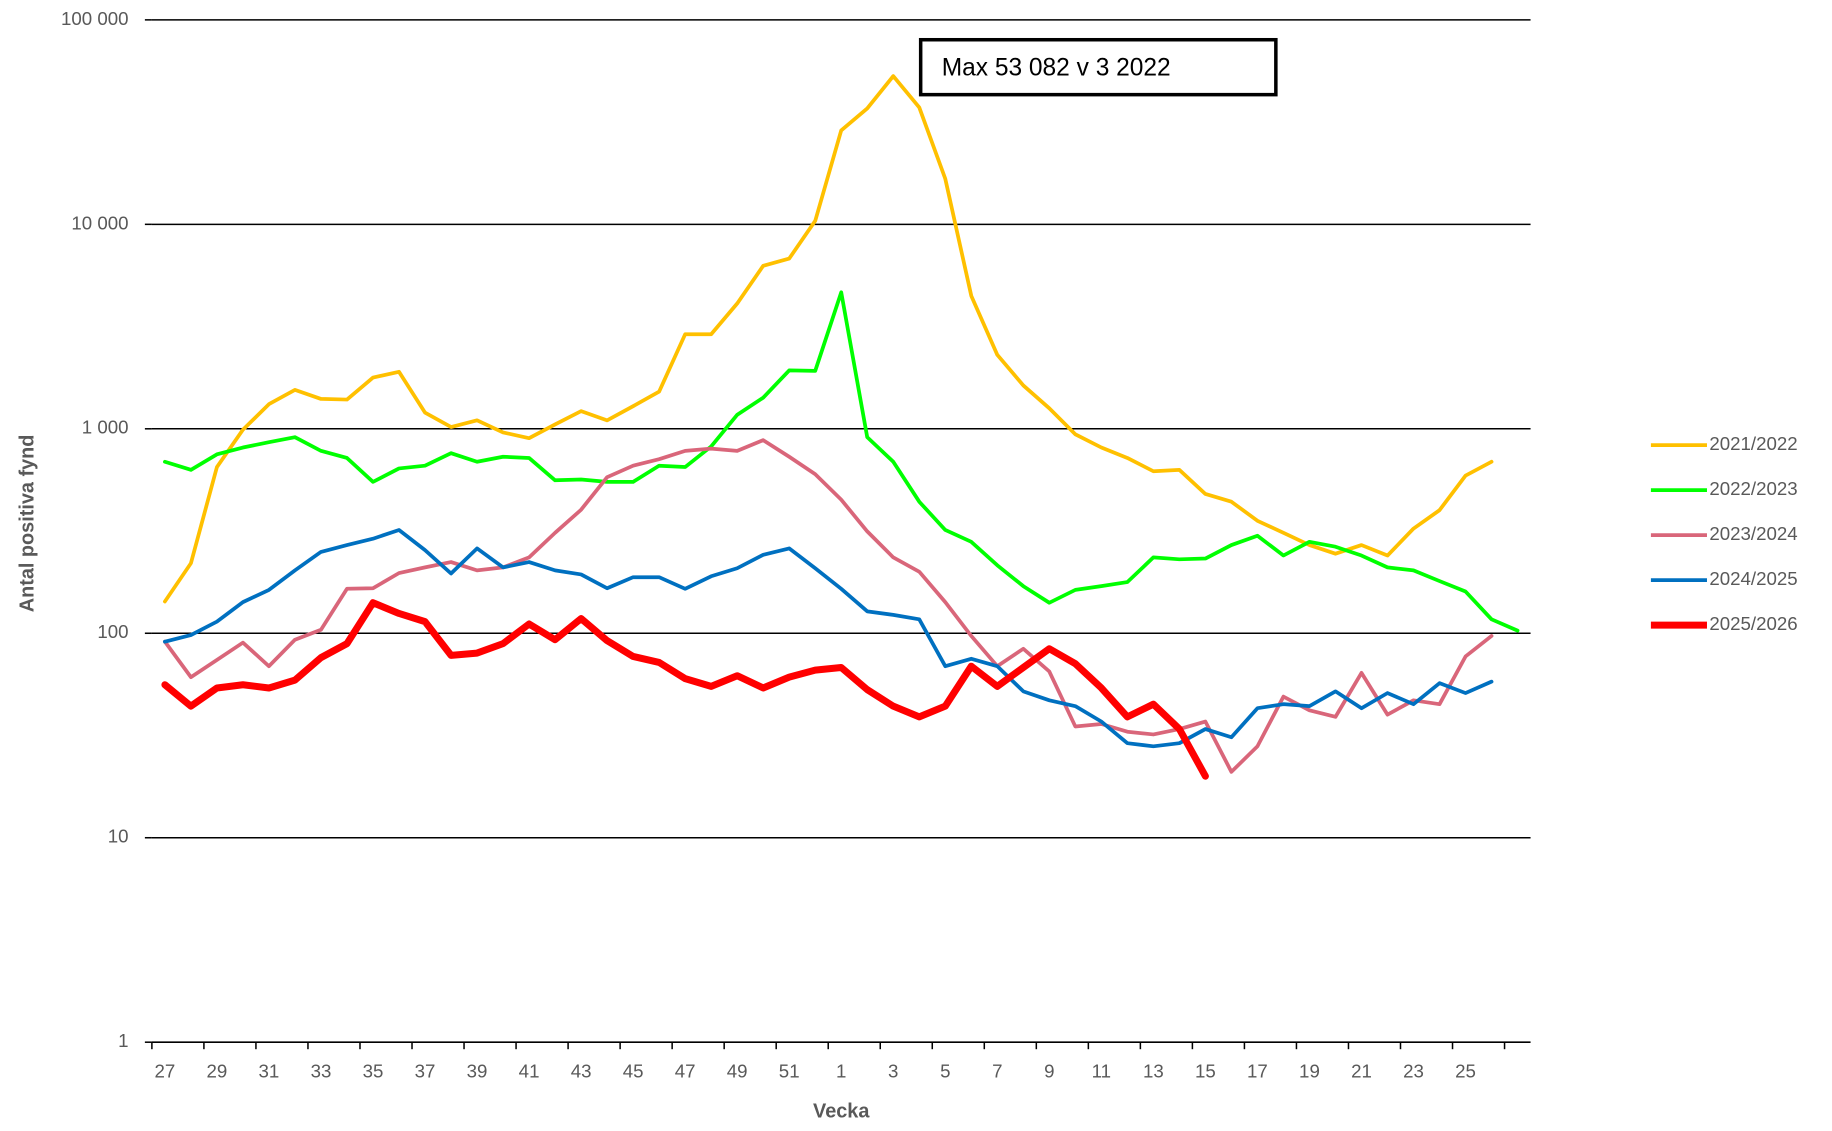 The width and height of the screenshot is (1832, 1131). Describe the element at coordinates (1753, 578) in the screenshot. I see `legend-label: 2024/2025` at that location.